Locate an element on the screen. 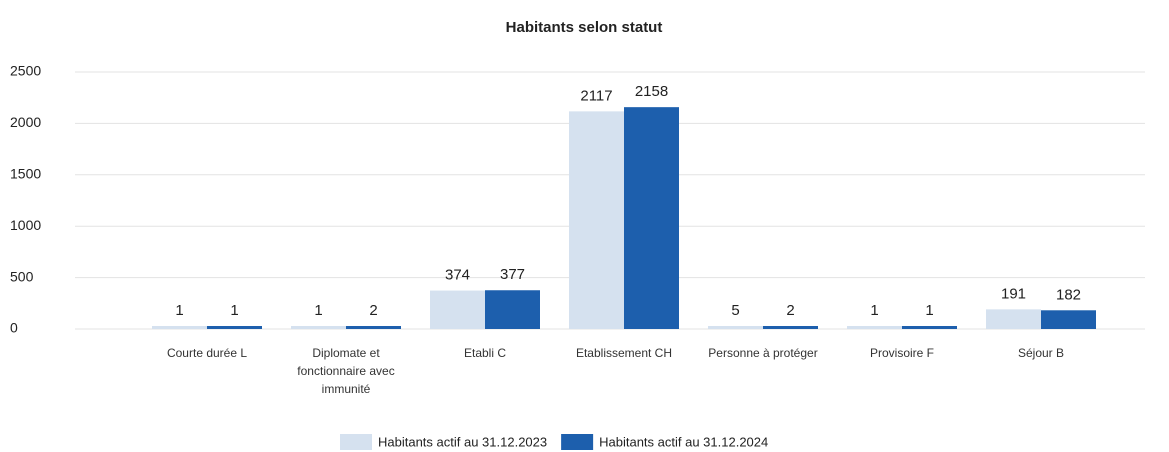 Image resolution: width=1169 pixels, height=452 pixels. data-label: 377 is located at coordinates (512, 274).